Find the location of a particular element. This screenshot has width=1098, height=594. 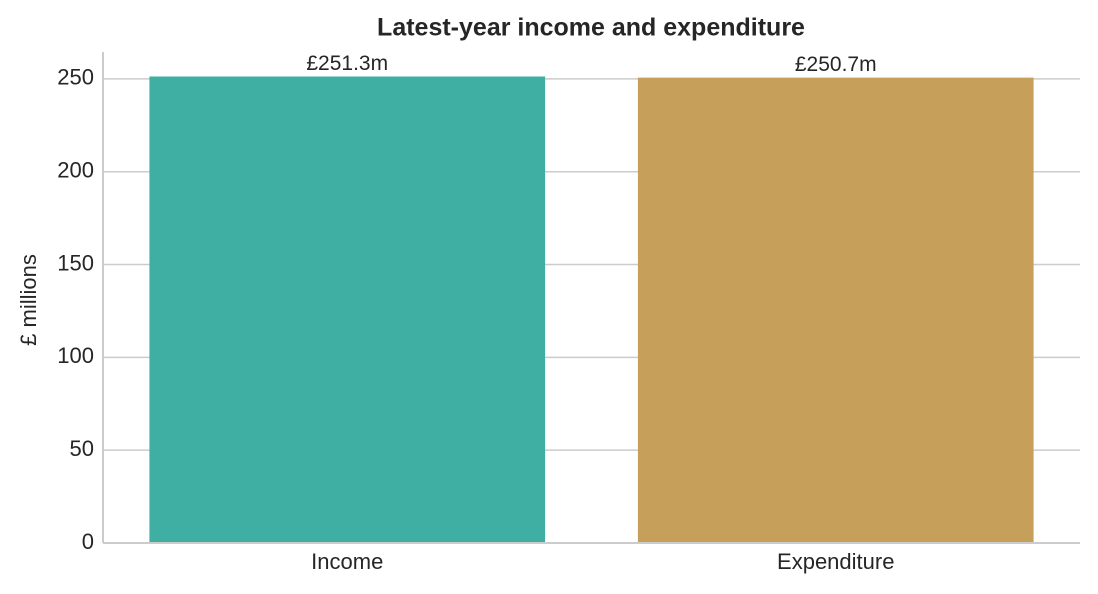

y-tick-label: 100 is located at coordinates (75, 355).